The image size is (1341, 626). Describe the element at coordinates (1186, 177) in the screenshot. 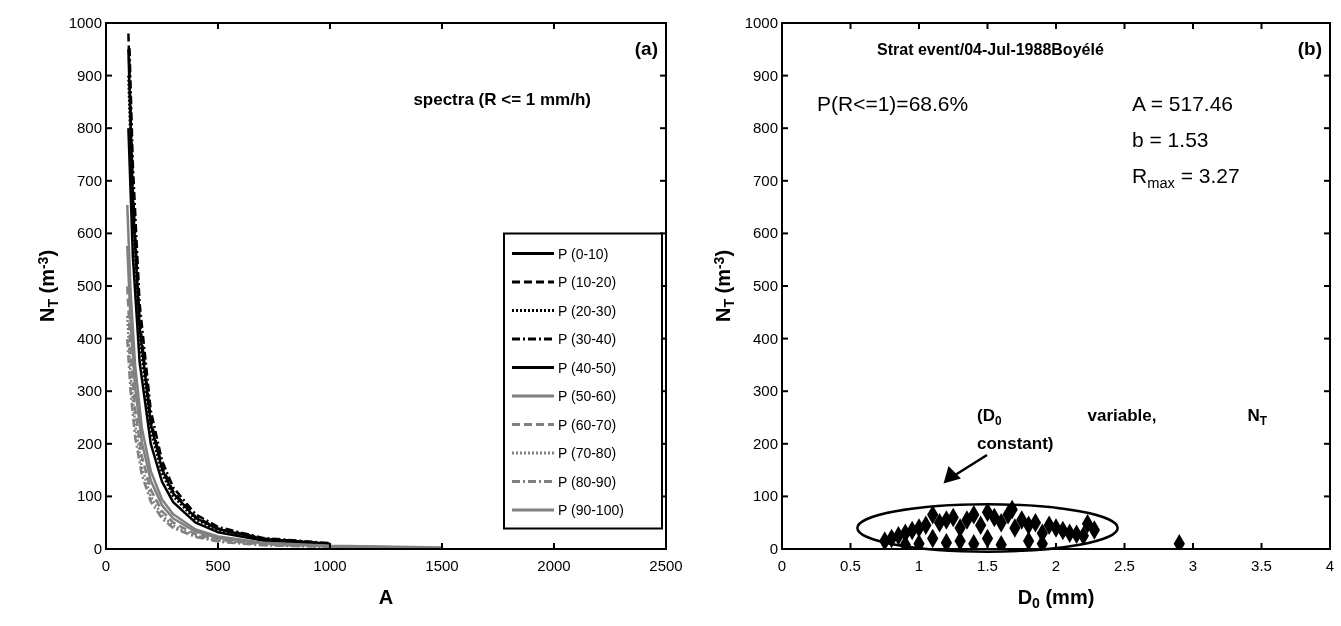

I see `annotation: R$_{max}$ = 3.27` at that location.